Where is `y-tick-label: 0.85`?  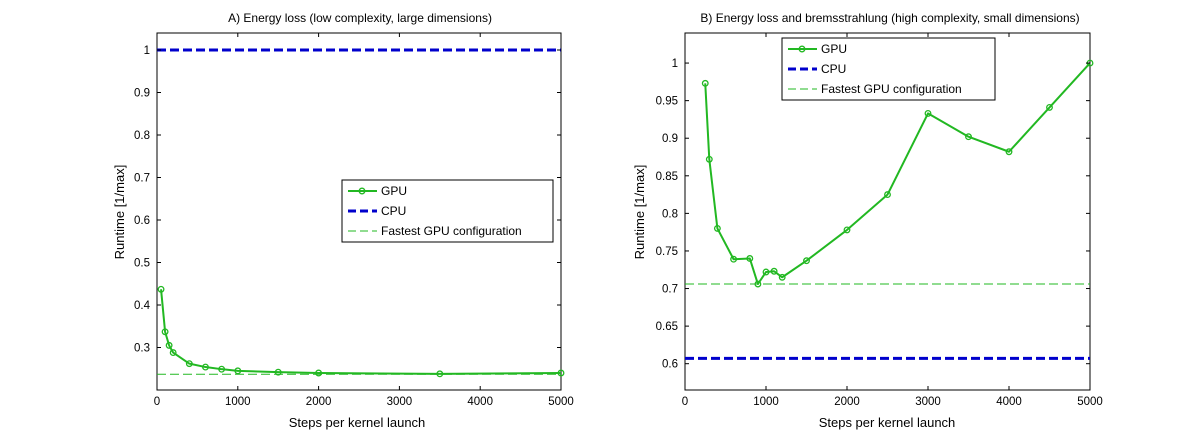
y-tick-label: 0.85 is located at coordinates (667, 177).